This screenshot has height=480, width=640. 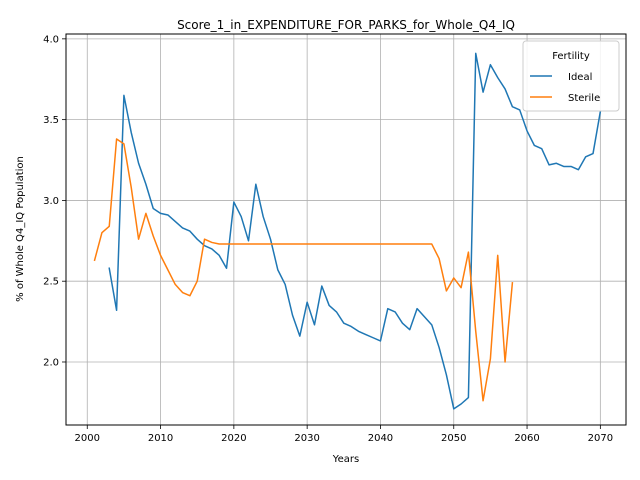 I want to click on legend: Fertility Ideal Sterile, so click(x=571, y=76).